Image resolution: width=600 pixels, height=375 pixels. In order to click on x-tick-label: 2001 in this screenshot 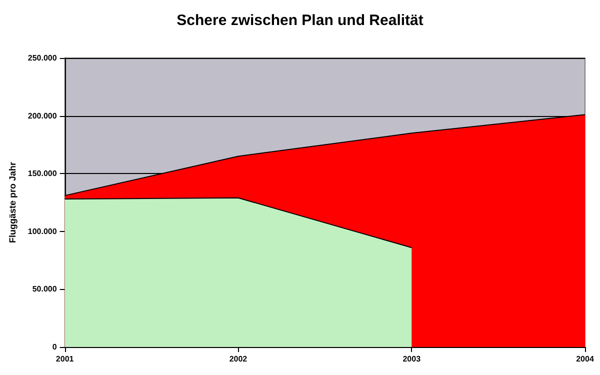, I will do `click(65, 359)`.